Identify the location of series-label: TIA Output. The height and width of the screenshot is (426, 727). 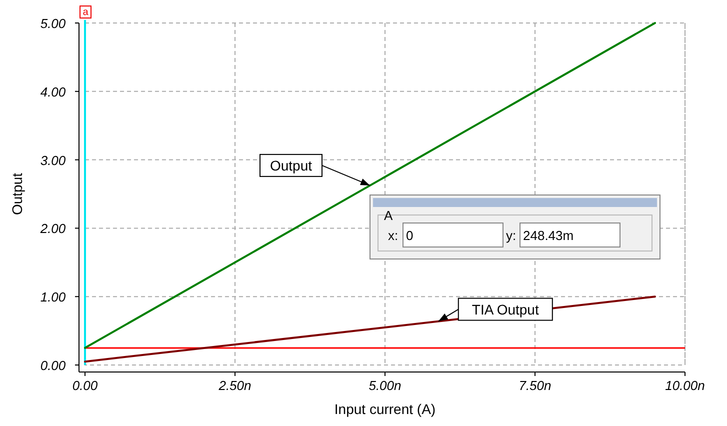
(505, 309).